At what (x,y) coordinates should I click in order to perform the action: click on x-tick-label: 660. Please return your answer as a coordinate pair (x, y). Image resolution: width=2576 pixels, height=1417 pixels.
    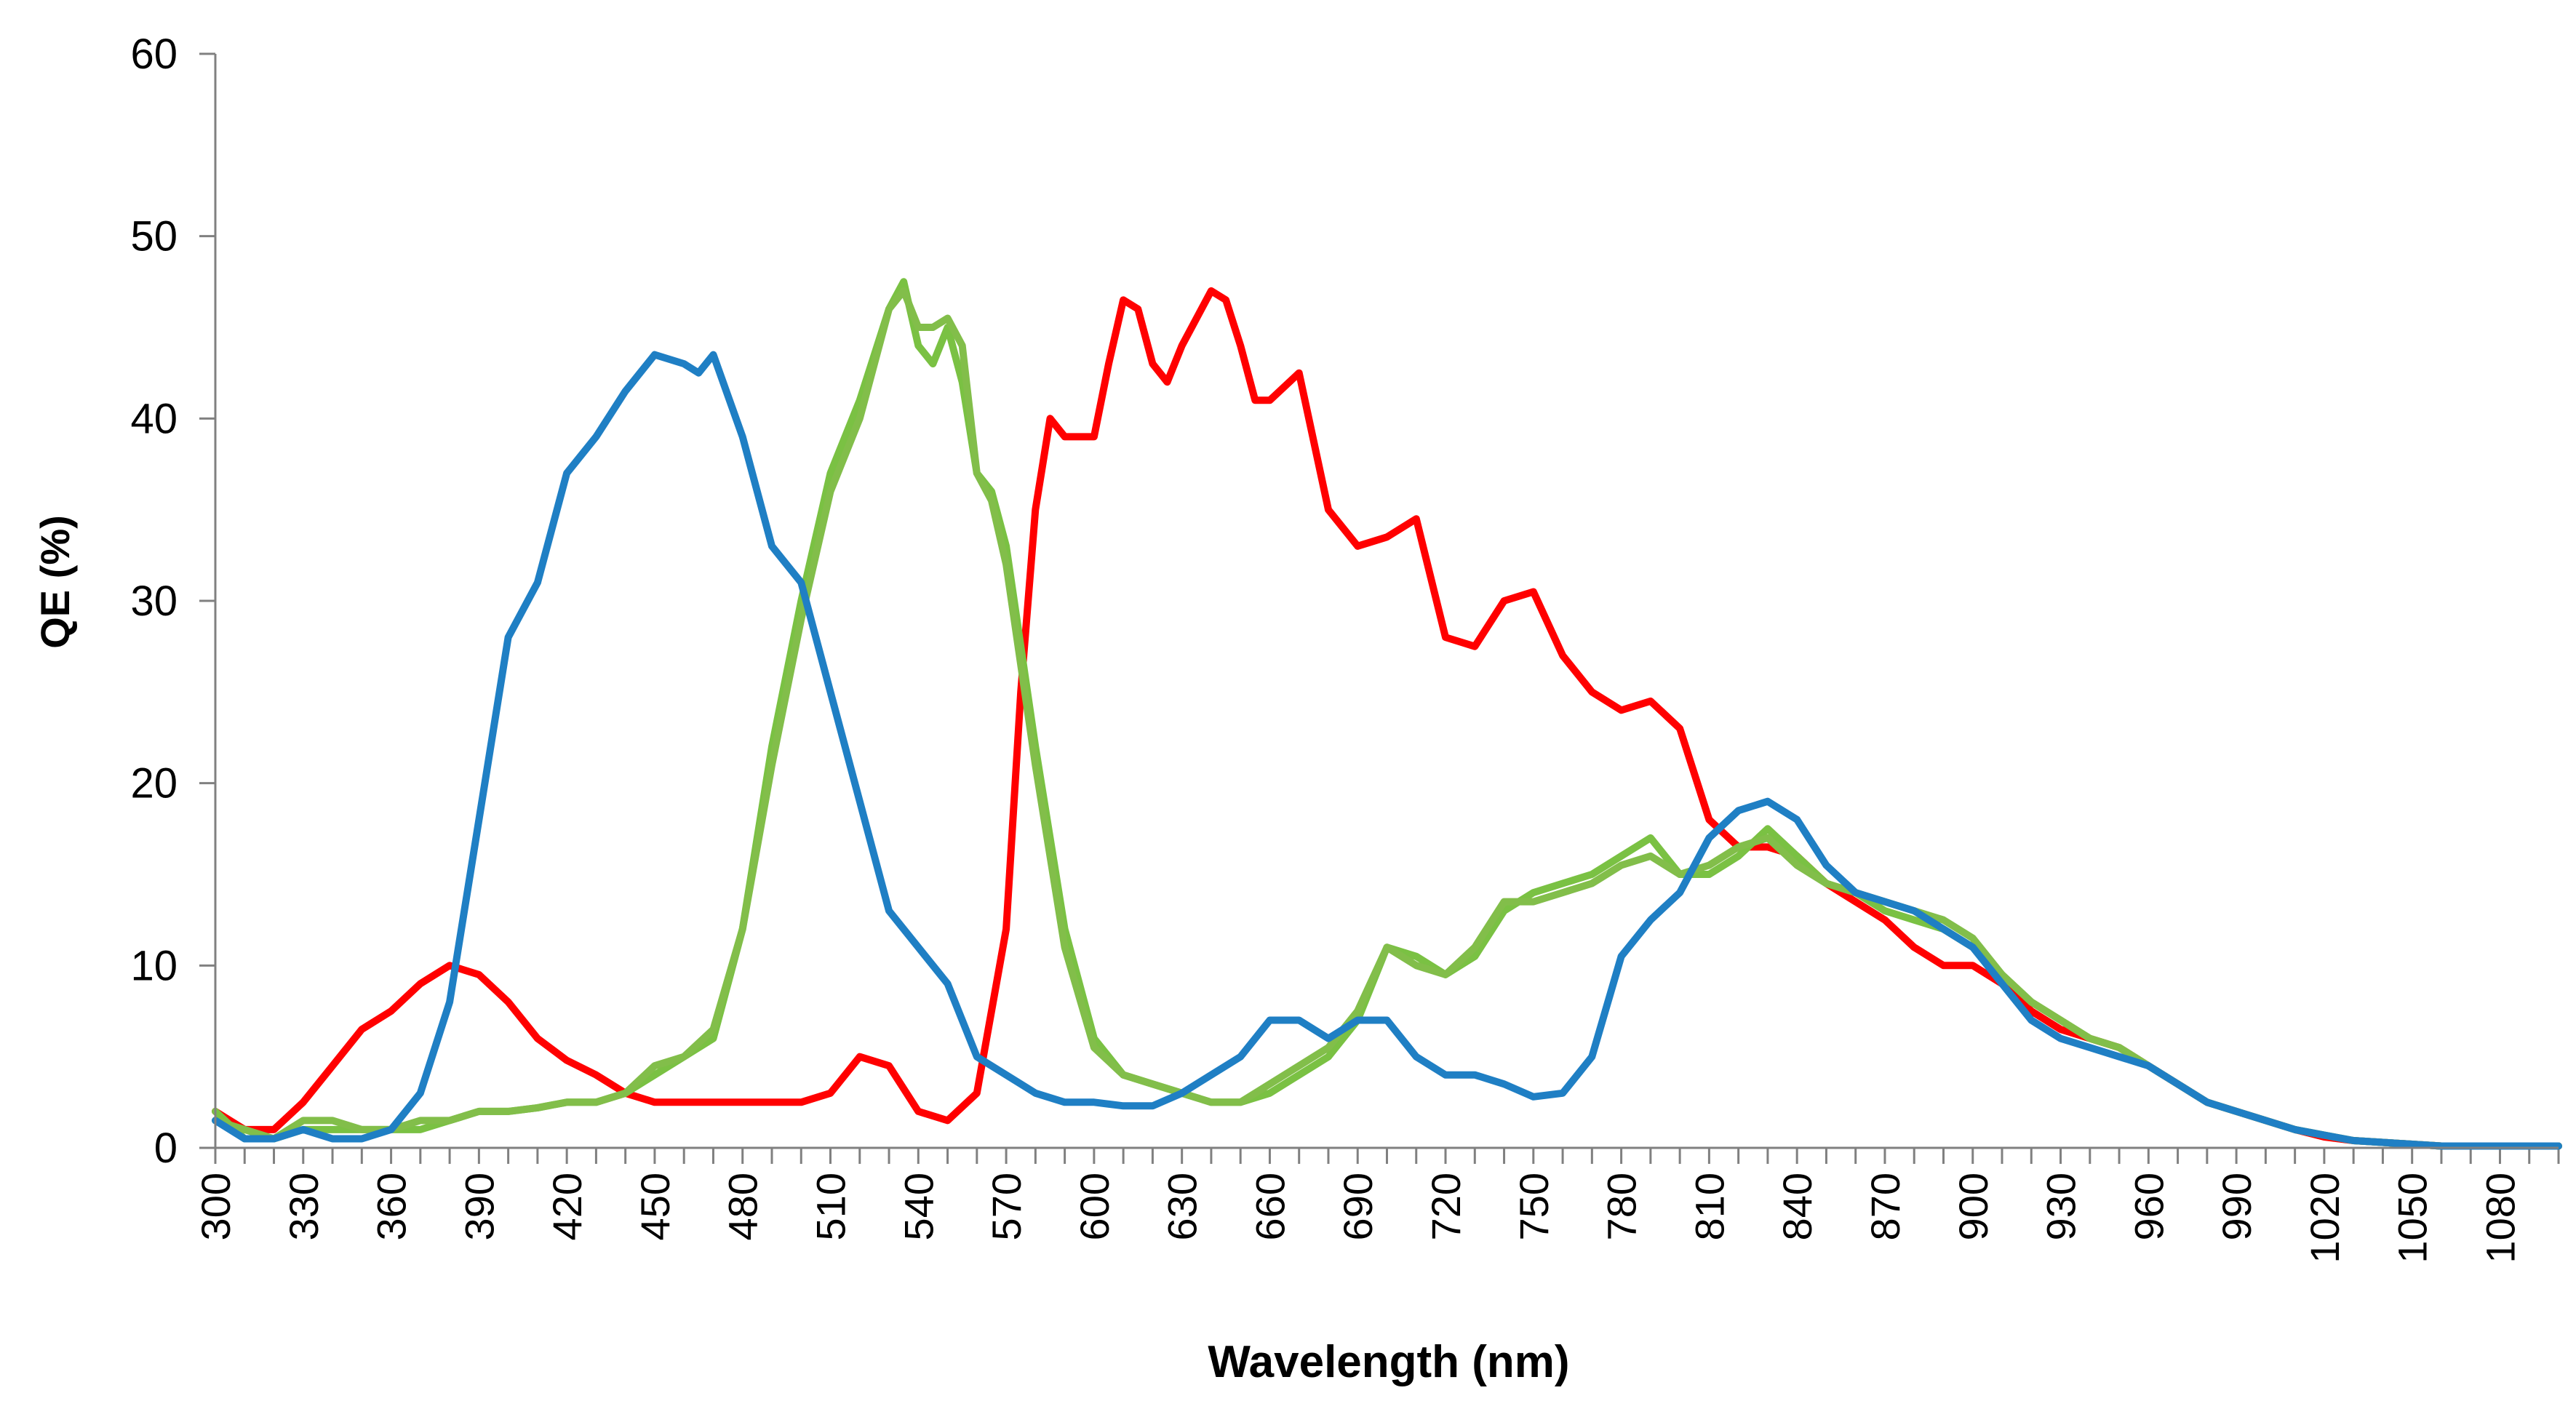
    Looking at the image, I should click on (1270, 1207).